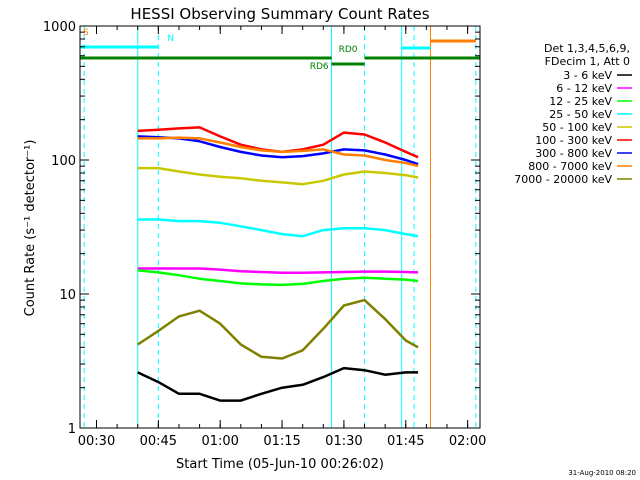 This screenshot has height=480, width=640. What do you see at coordinates (587, 75) in the screenshot?
I see `legend-entry-label: 3 - 6 keV` at bounding box center [587, 75].